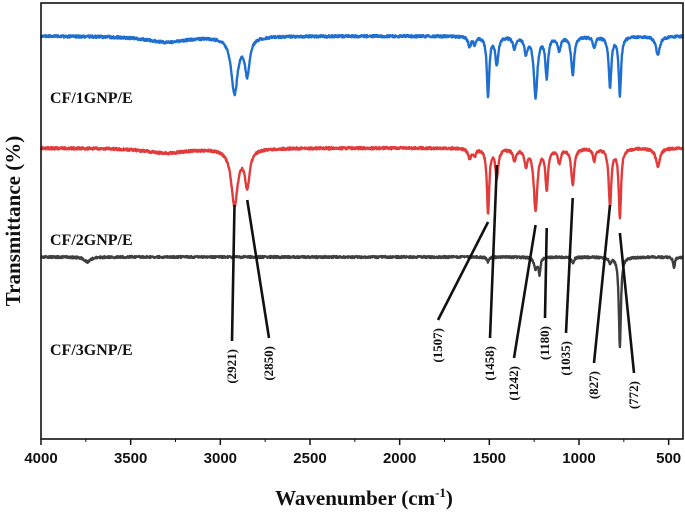 This screenshot has width=685, height=518. I want to click on peak-label-0: (2921), so click(231, 366).